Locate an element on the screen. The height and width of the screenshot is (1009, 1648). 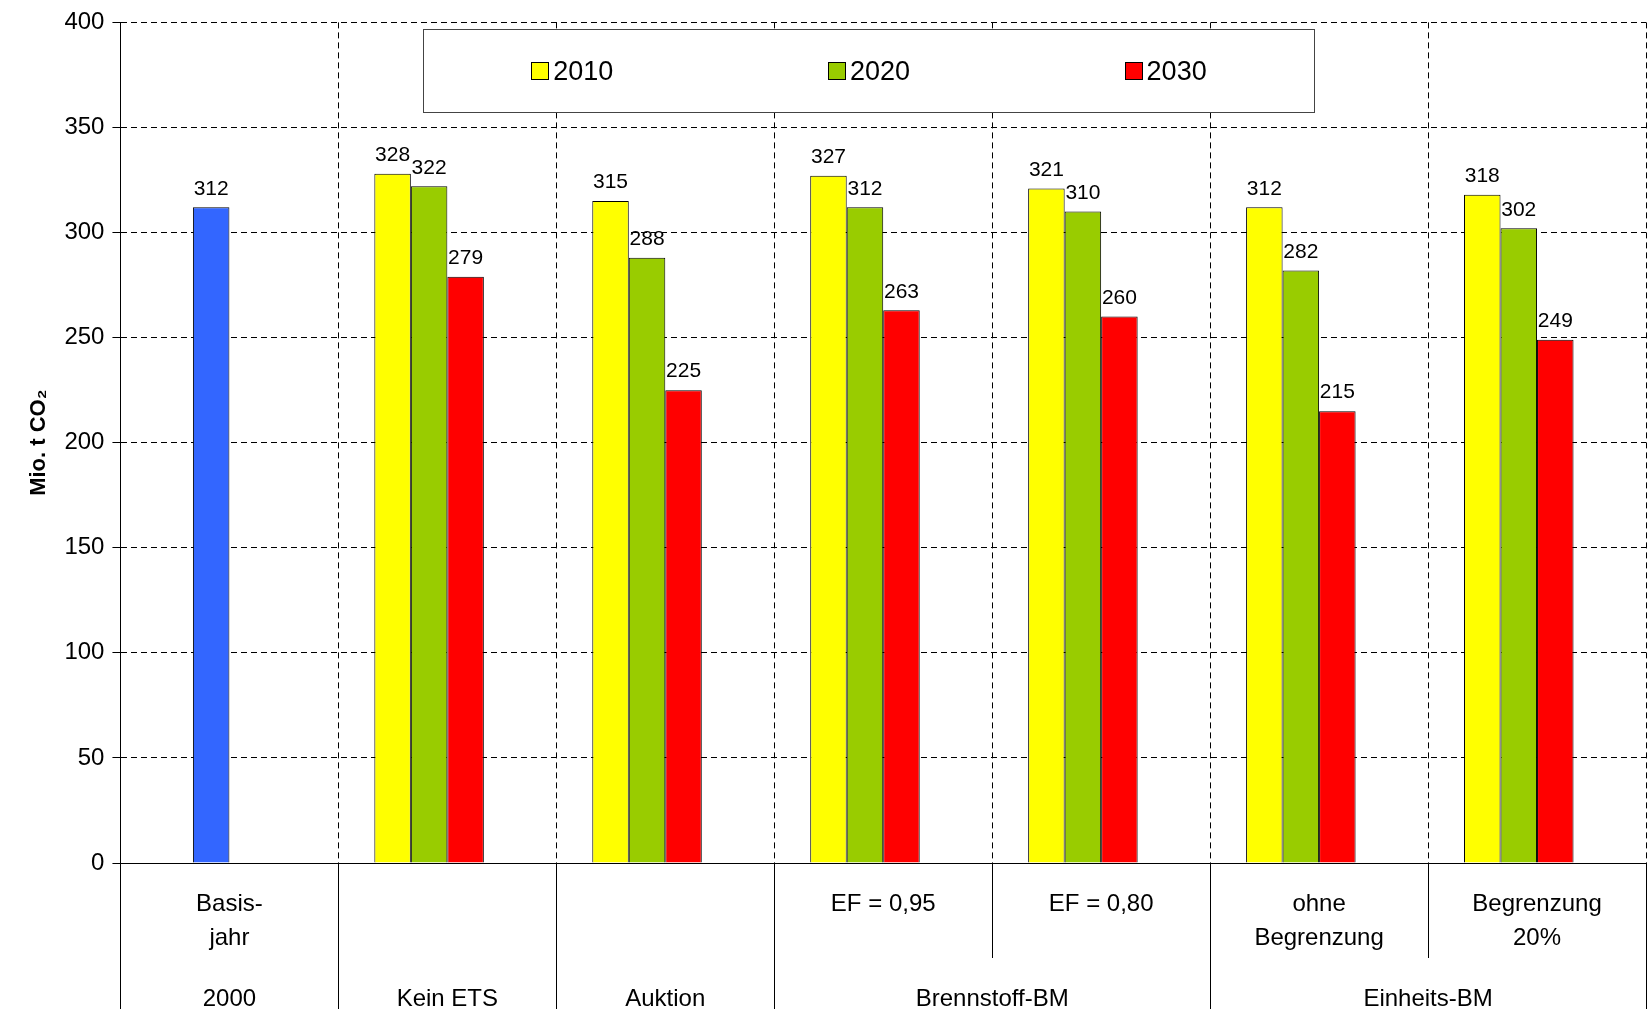
data-label: 215 is located at coordinates (1337, 391).